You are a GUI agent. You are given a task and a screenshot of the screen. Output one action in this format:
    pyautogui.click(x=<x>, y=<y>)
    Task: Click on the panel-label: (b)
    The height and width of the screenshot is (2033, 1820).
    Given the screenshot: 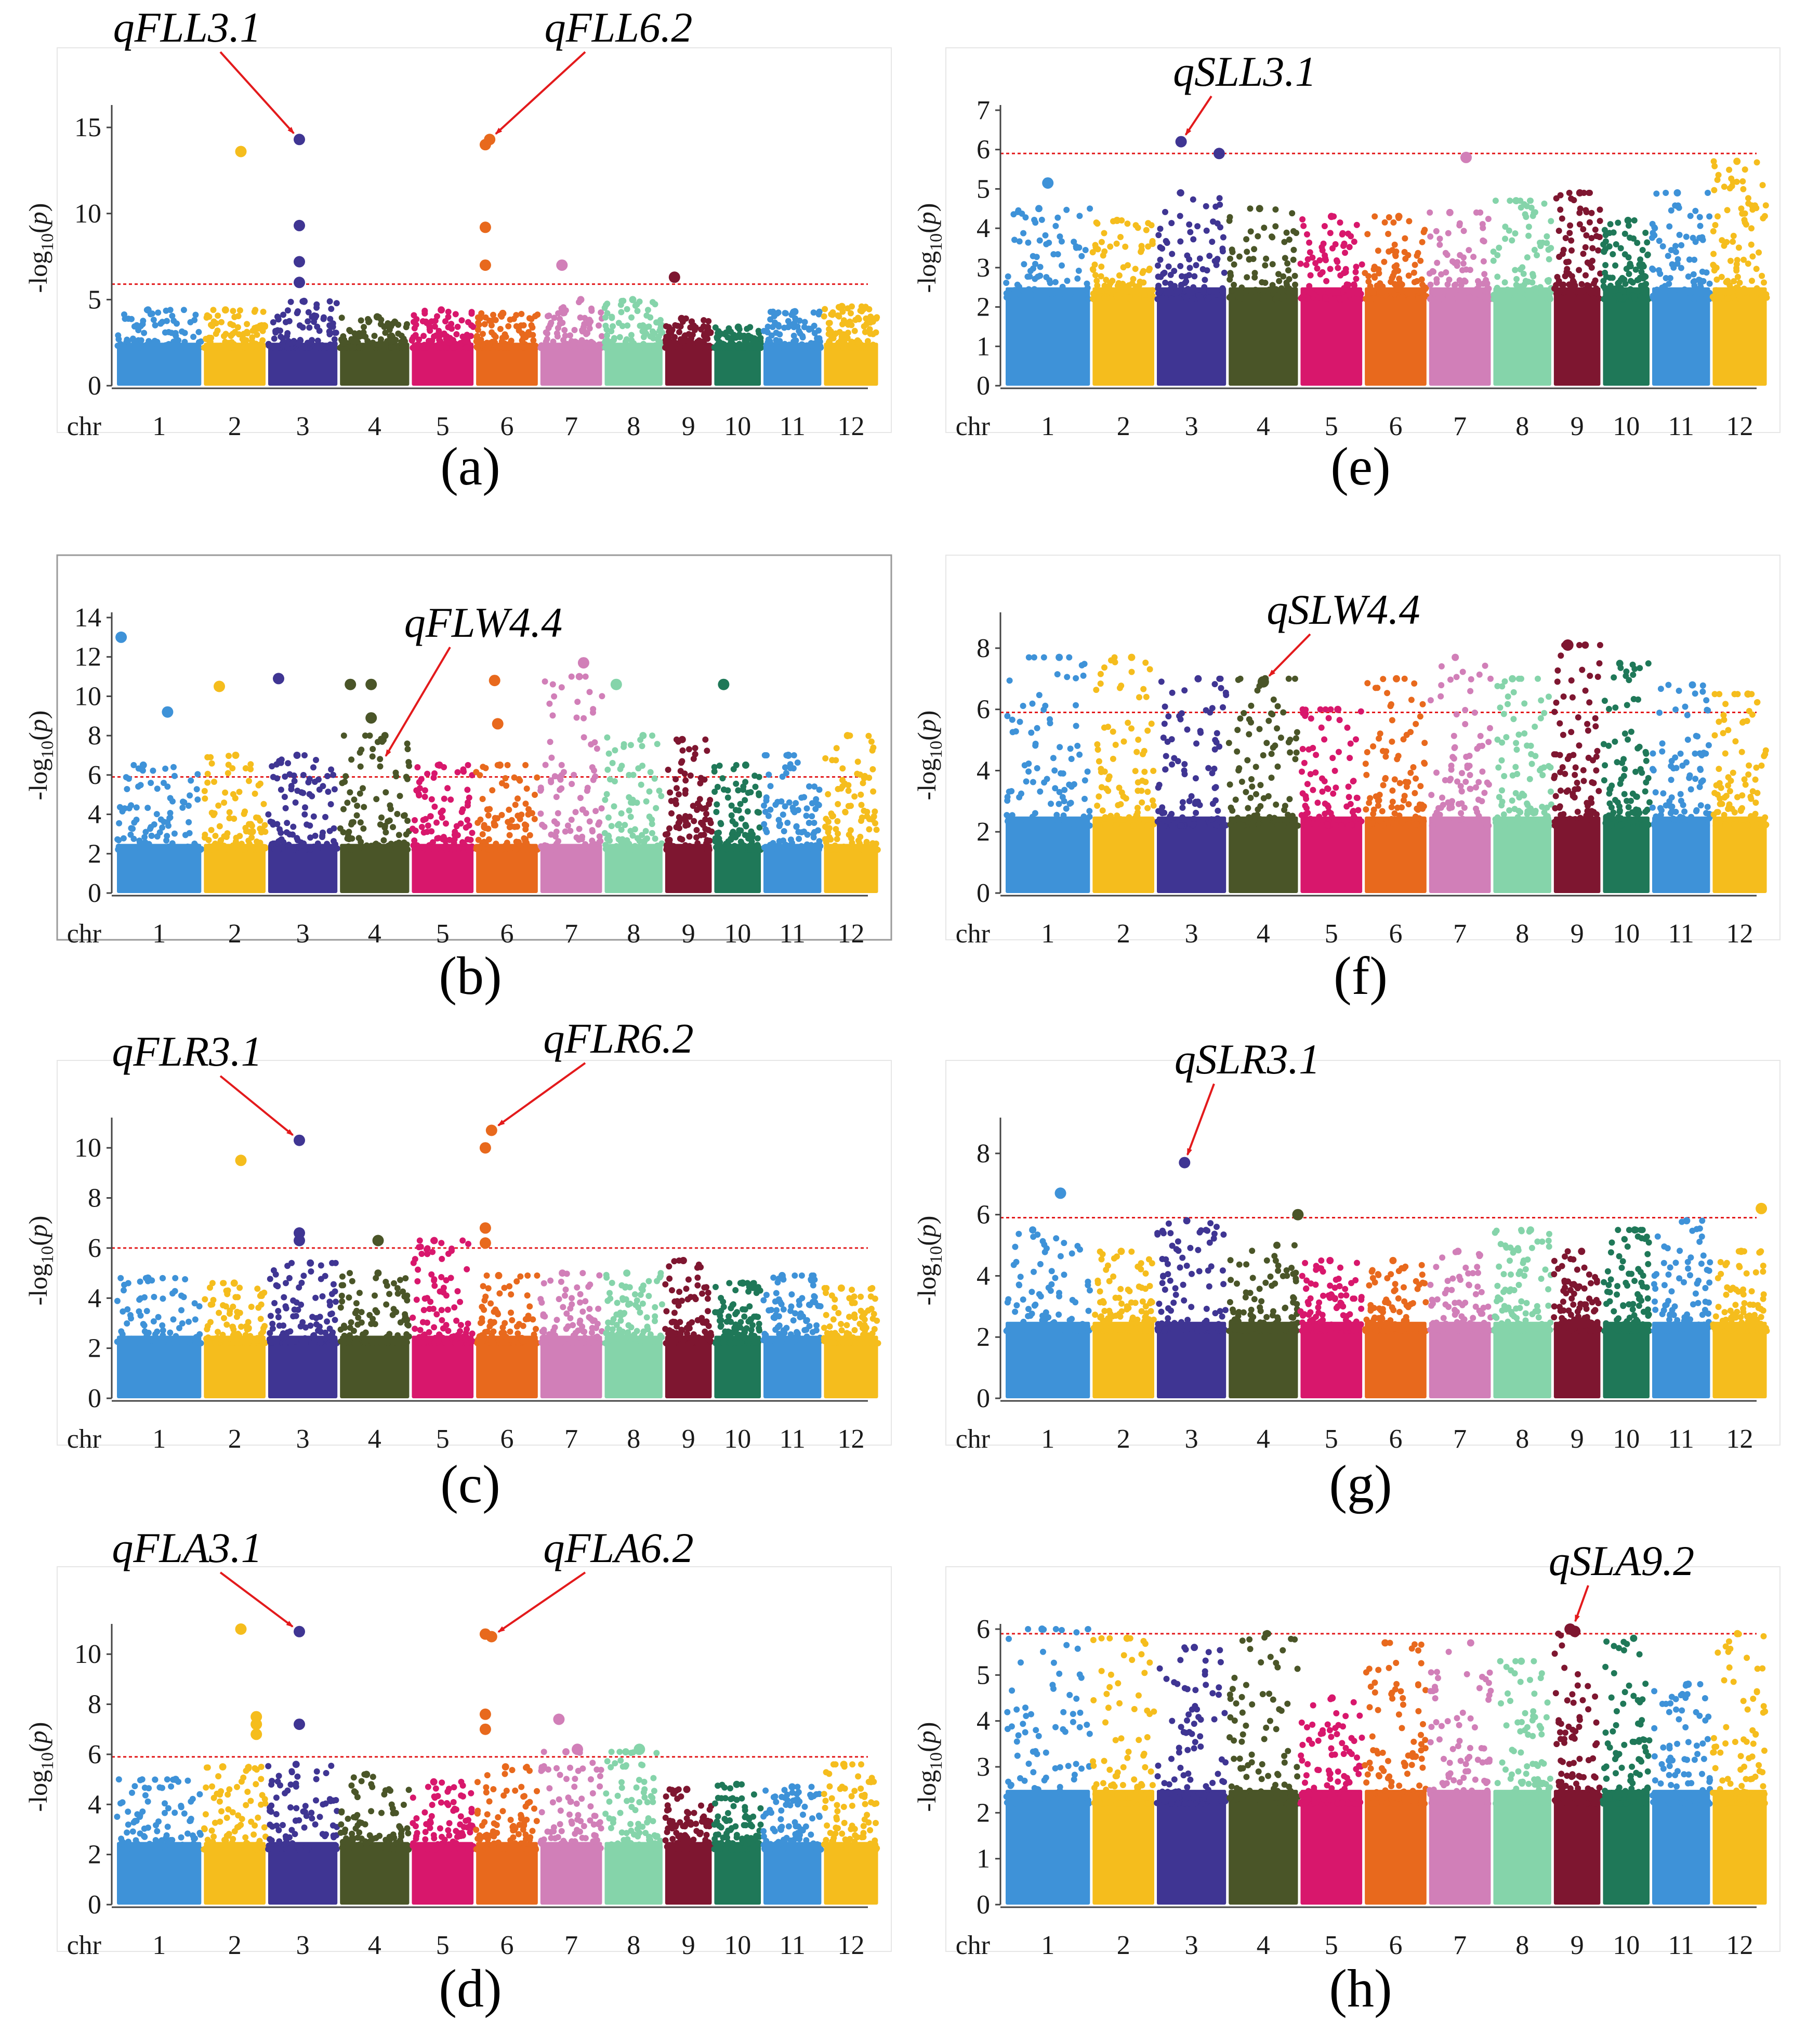 What is the action you would take?
    pyautogui.click(x=471, y=976)
    